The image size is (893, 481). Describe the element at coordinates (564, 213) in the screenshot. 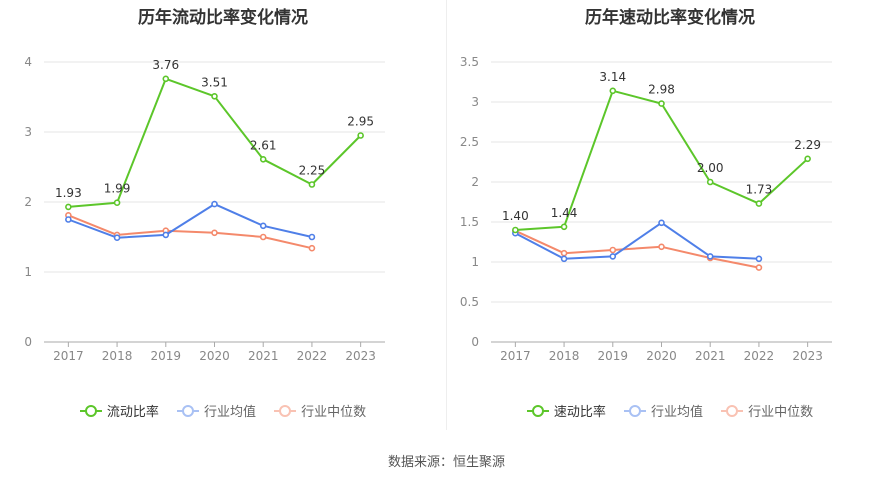

I see `data-label: 1.44` at that location.